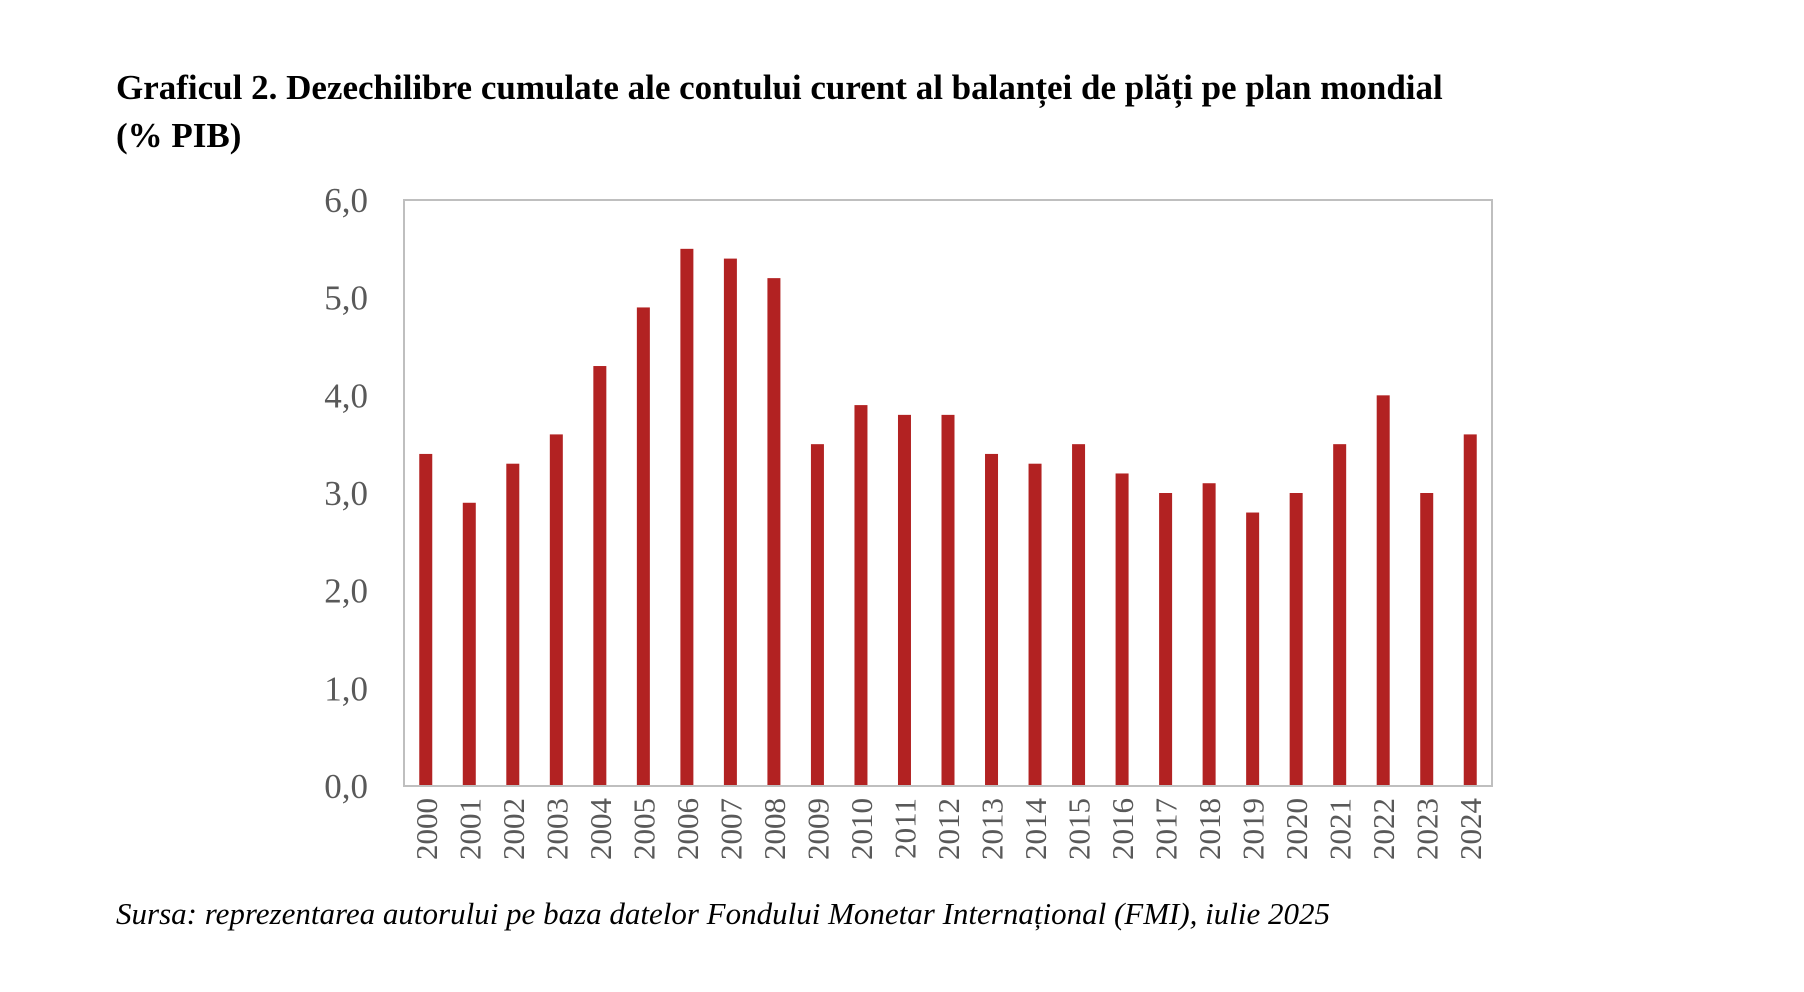  What do you see at coordinates (861, 595) in the screenshot?
I see `bar-2010` at bounding box center [861, 595].